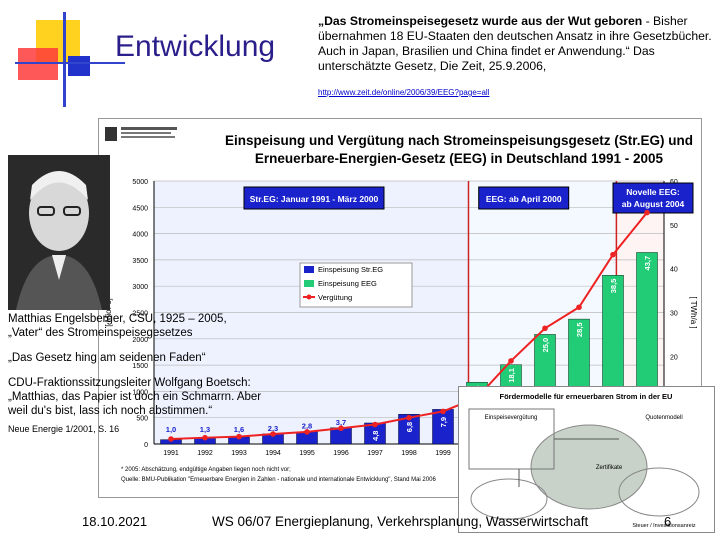 This screenshot has height=540, width=720. What do you see at coordinates (146, 445) in the screenshot?
I see `y-tick-label: 0` at bounding box center [146, 445].